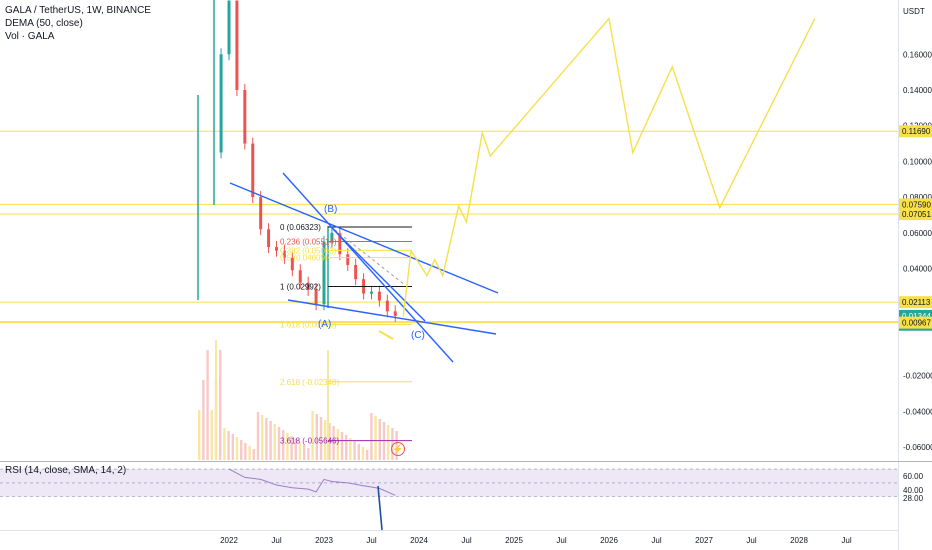  Describe the element at coordinates (308, 250) in the screenshot. I see `fib-level-label: 0.382 (0.05013)` at that location.